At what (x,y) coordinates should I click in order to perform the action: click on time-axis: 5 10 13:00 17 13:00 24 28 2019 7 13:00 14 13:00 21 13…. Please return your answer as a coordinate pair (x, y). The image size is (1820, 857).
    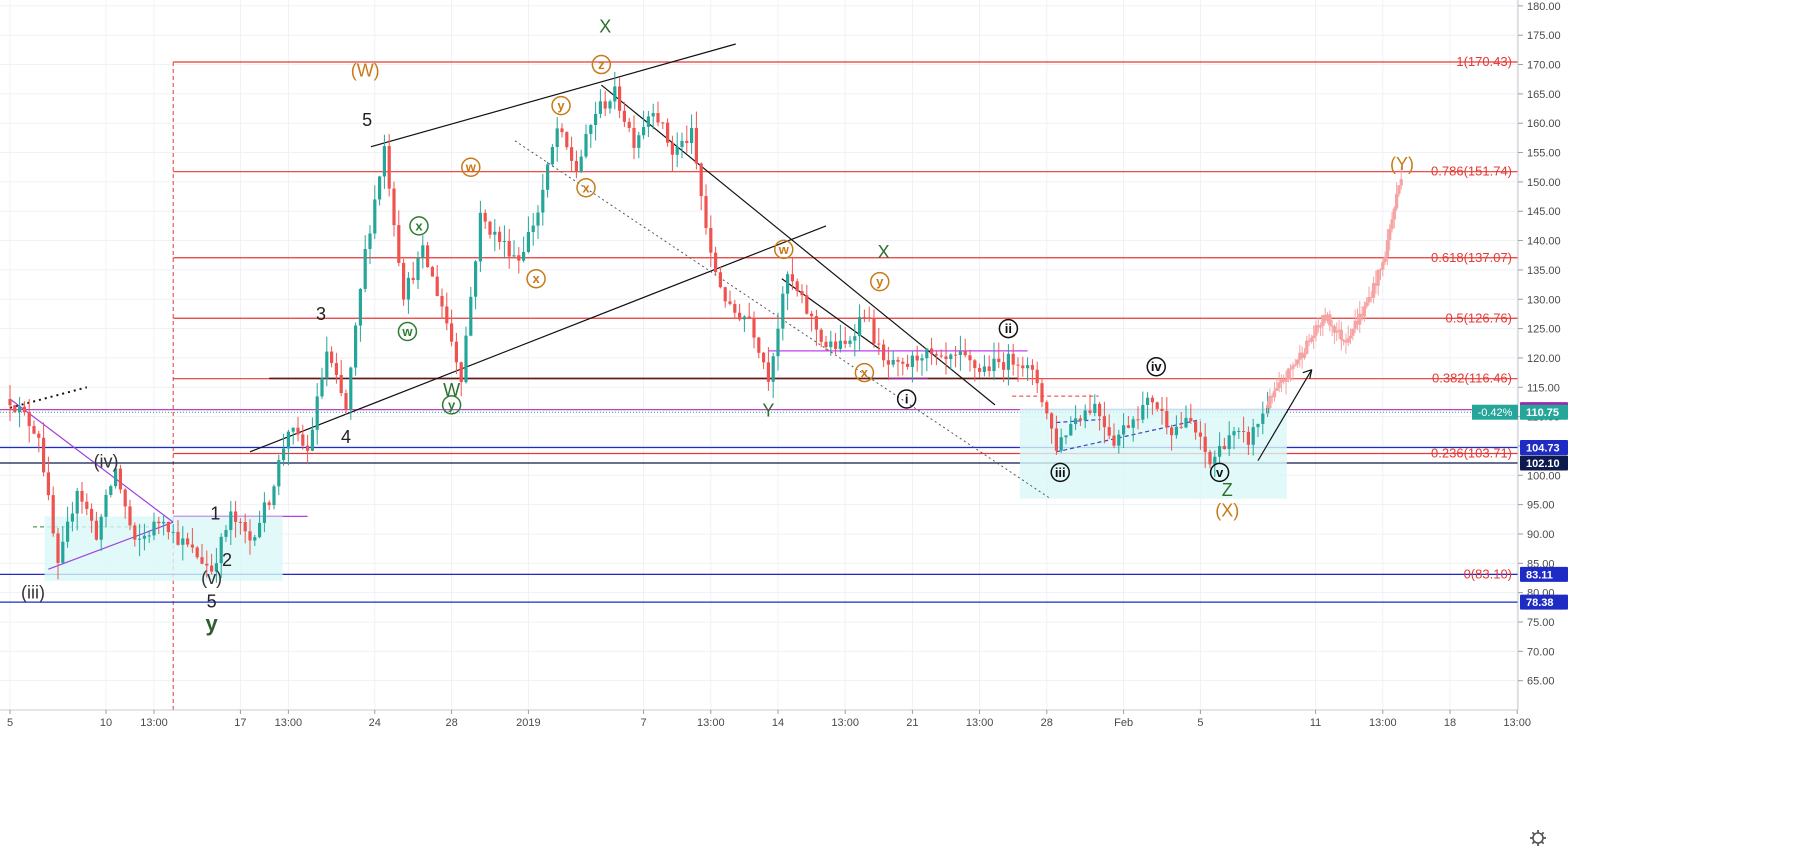
    Looking at the image, I should click on (765, 783).